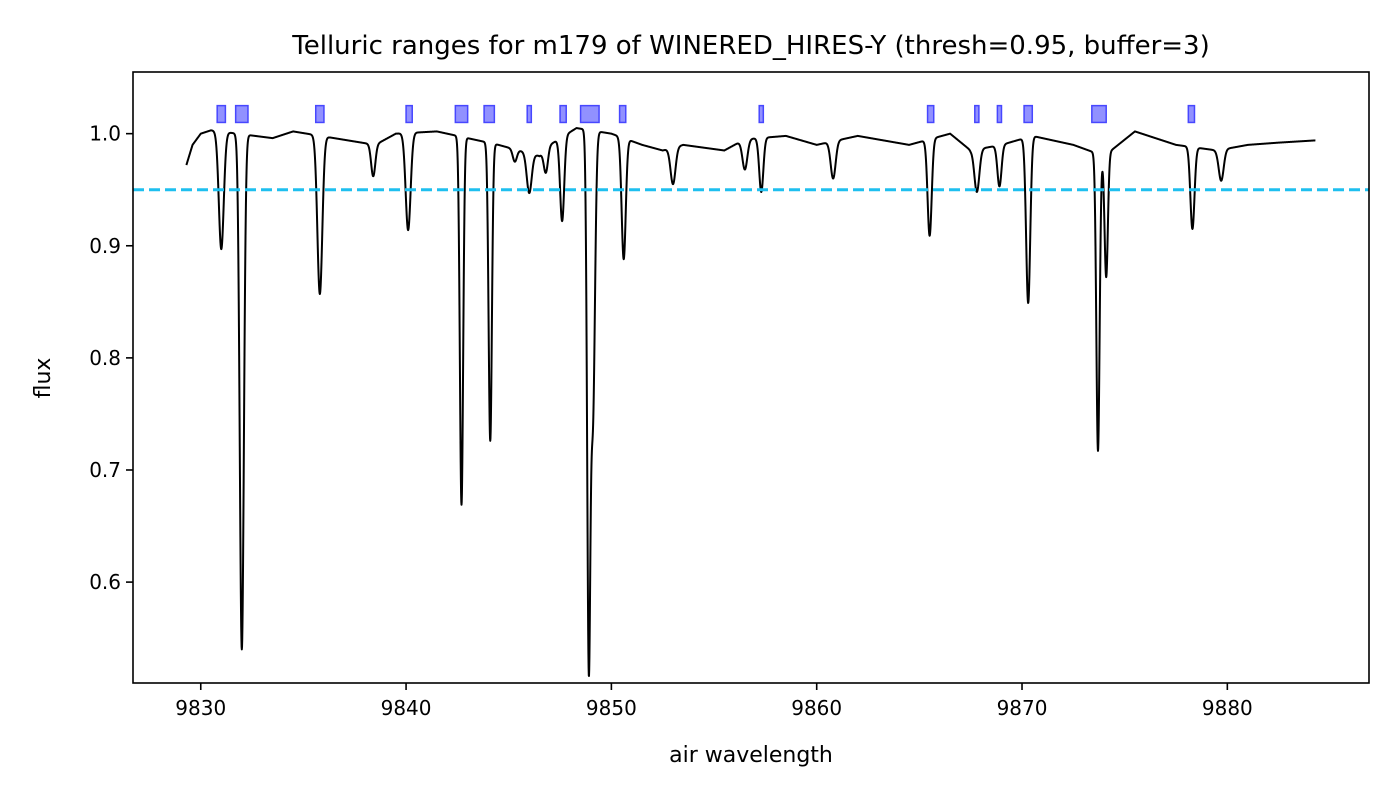 The width and height of the screenshot is (1400, 800). Describe the element at coordinates (105, 470) in the screenshot. I see `y-tick-label: 0.7` at that location.